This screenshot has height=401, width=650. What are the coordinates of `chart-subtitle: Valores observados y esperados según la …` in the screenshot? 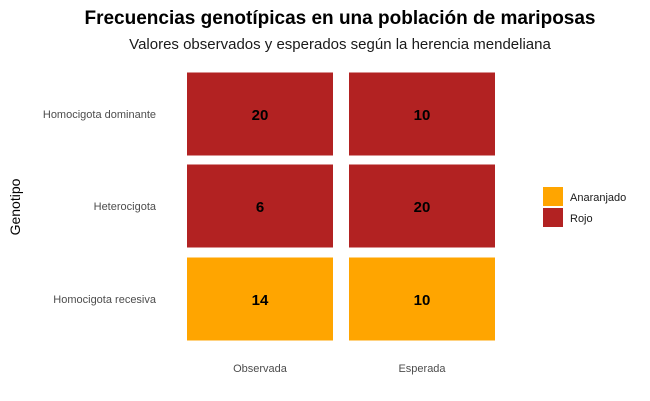 It's located at (340, 44).